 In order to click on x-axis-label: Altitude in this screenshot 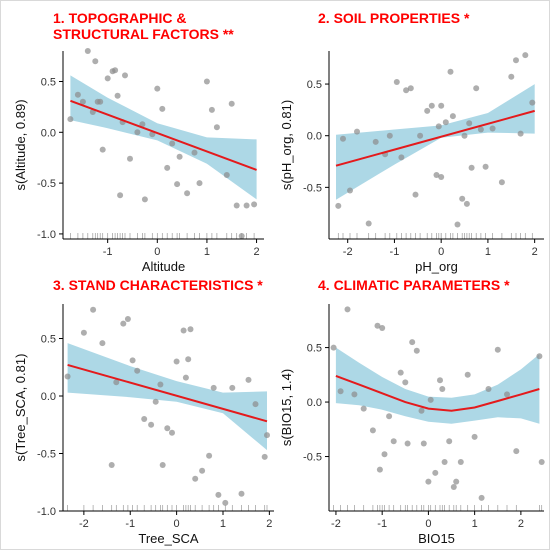, I will do `click(163, 266)`.